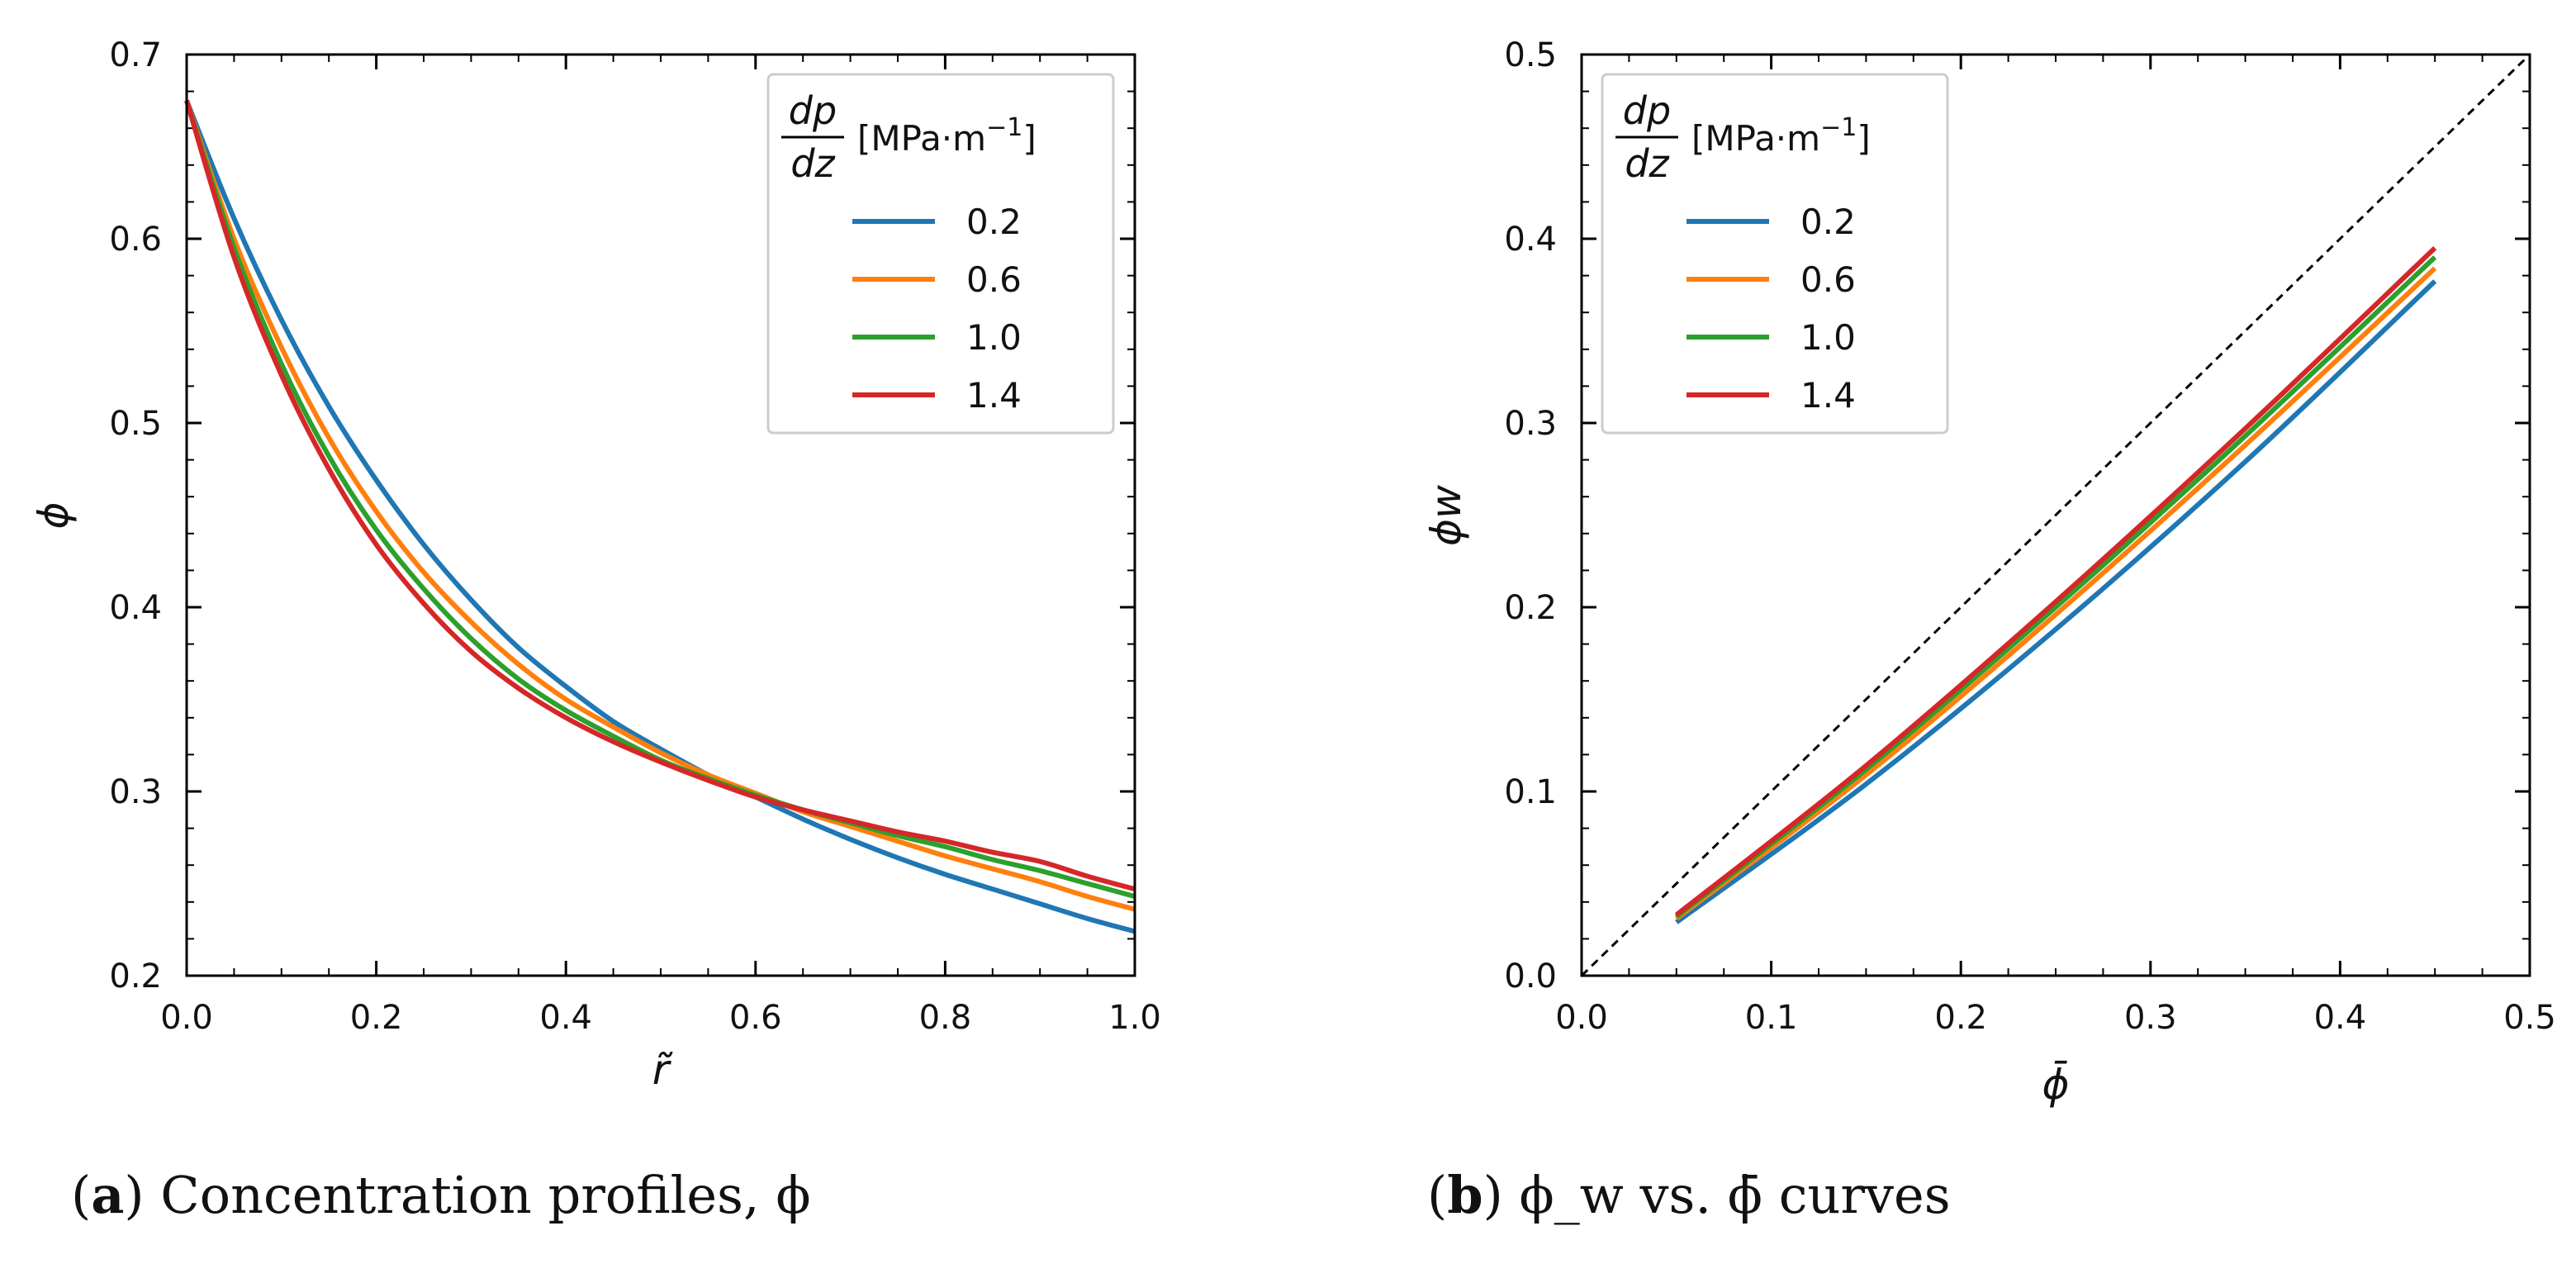 Image resolution: width=2576 pixels, height=1264 pixels. I want to click on panel-a-legend: dp dz [MPa·m−1] 0.2 0.6 1.0 1.4, so click(940, 254).